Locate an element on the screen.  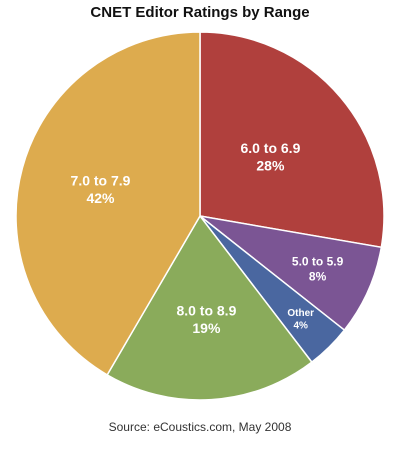
chart-source: Source: eCoustics.com, May 2008 is located at coordinates (200, 427).